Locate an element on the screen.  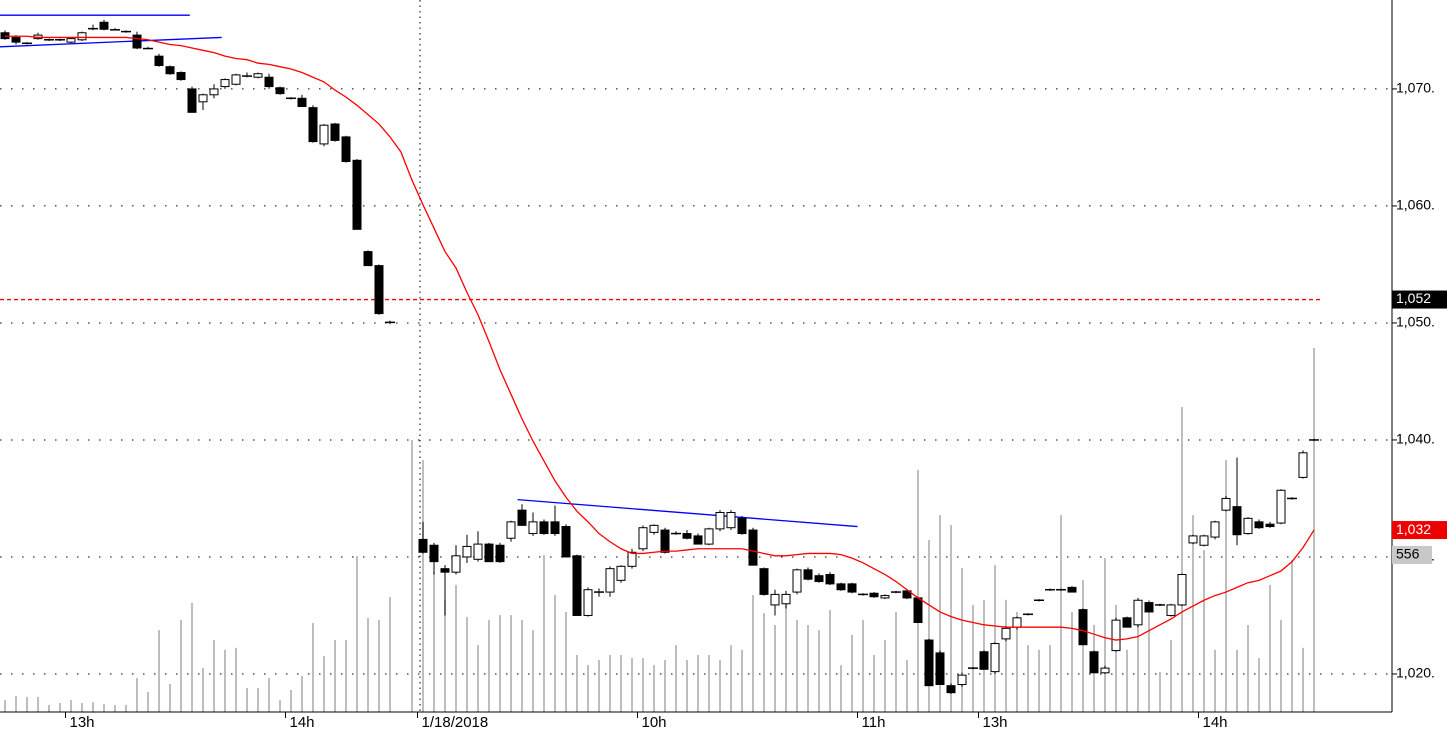
price-tag-label: 1,032 is located at coordinates (1413, 529).